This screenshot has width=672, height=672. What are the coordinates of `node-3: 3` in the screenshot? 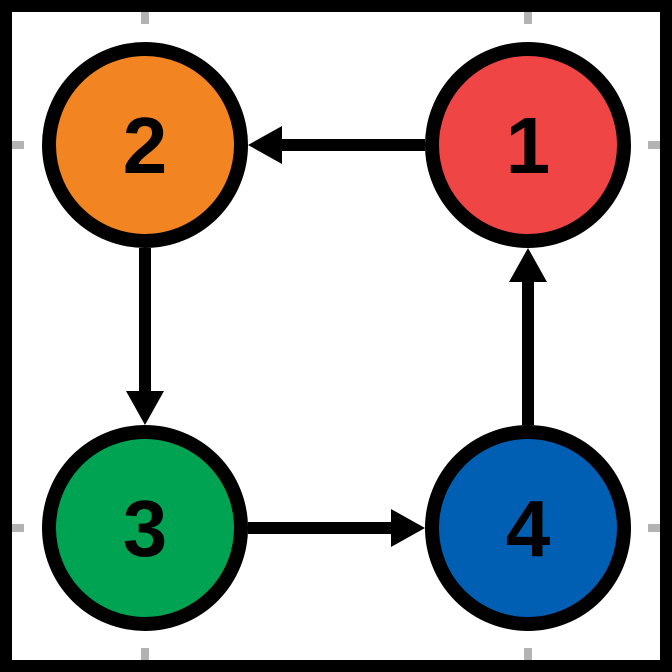 It's located at (145, 528).